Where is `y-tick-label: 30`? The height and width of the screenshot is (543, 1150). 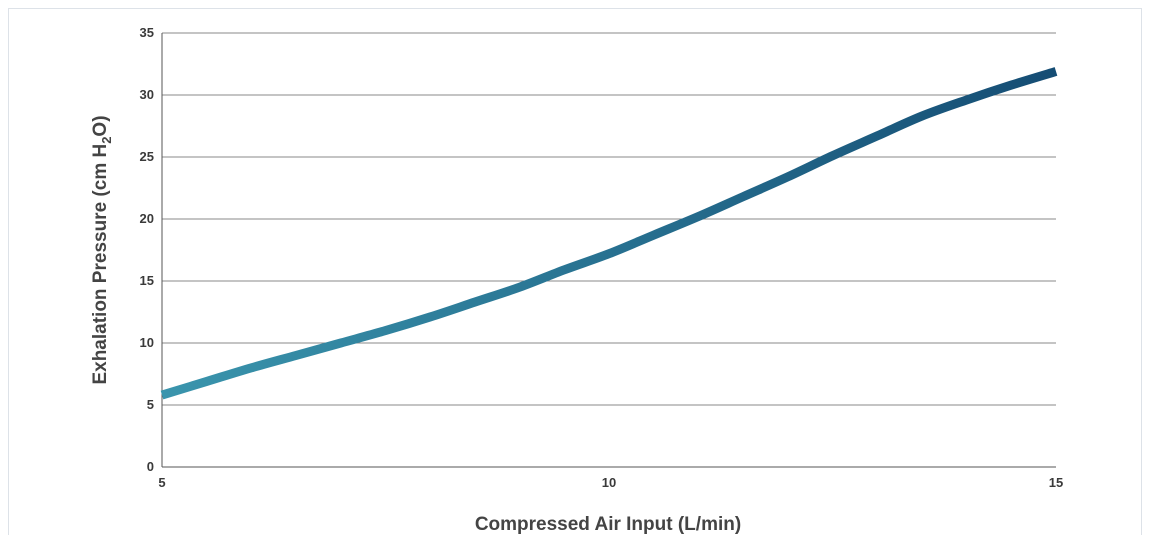
y-tick-label: 30 is located at coordinates (147, 94).